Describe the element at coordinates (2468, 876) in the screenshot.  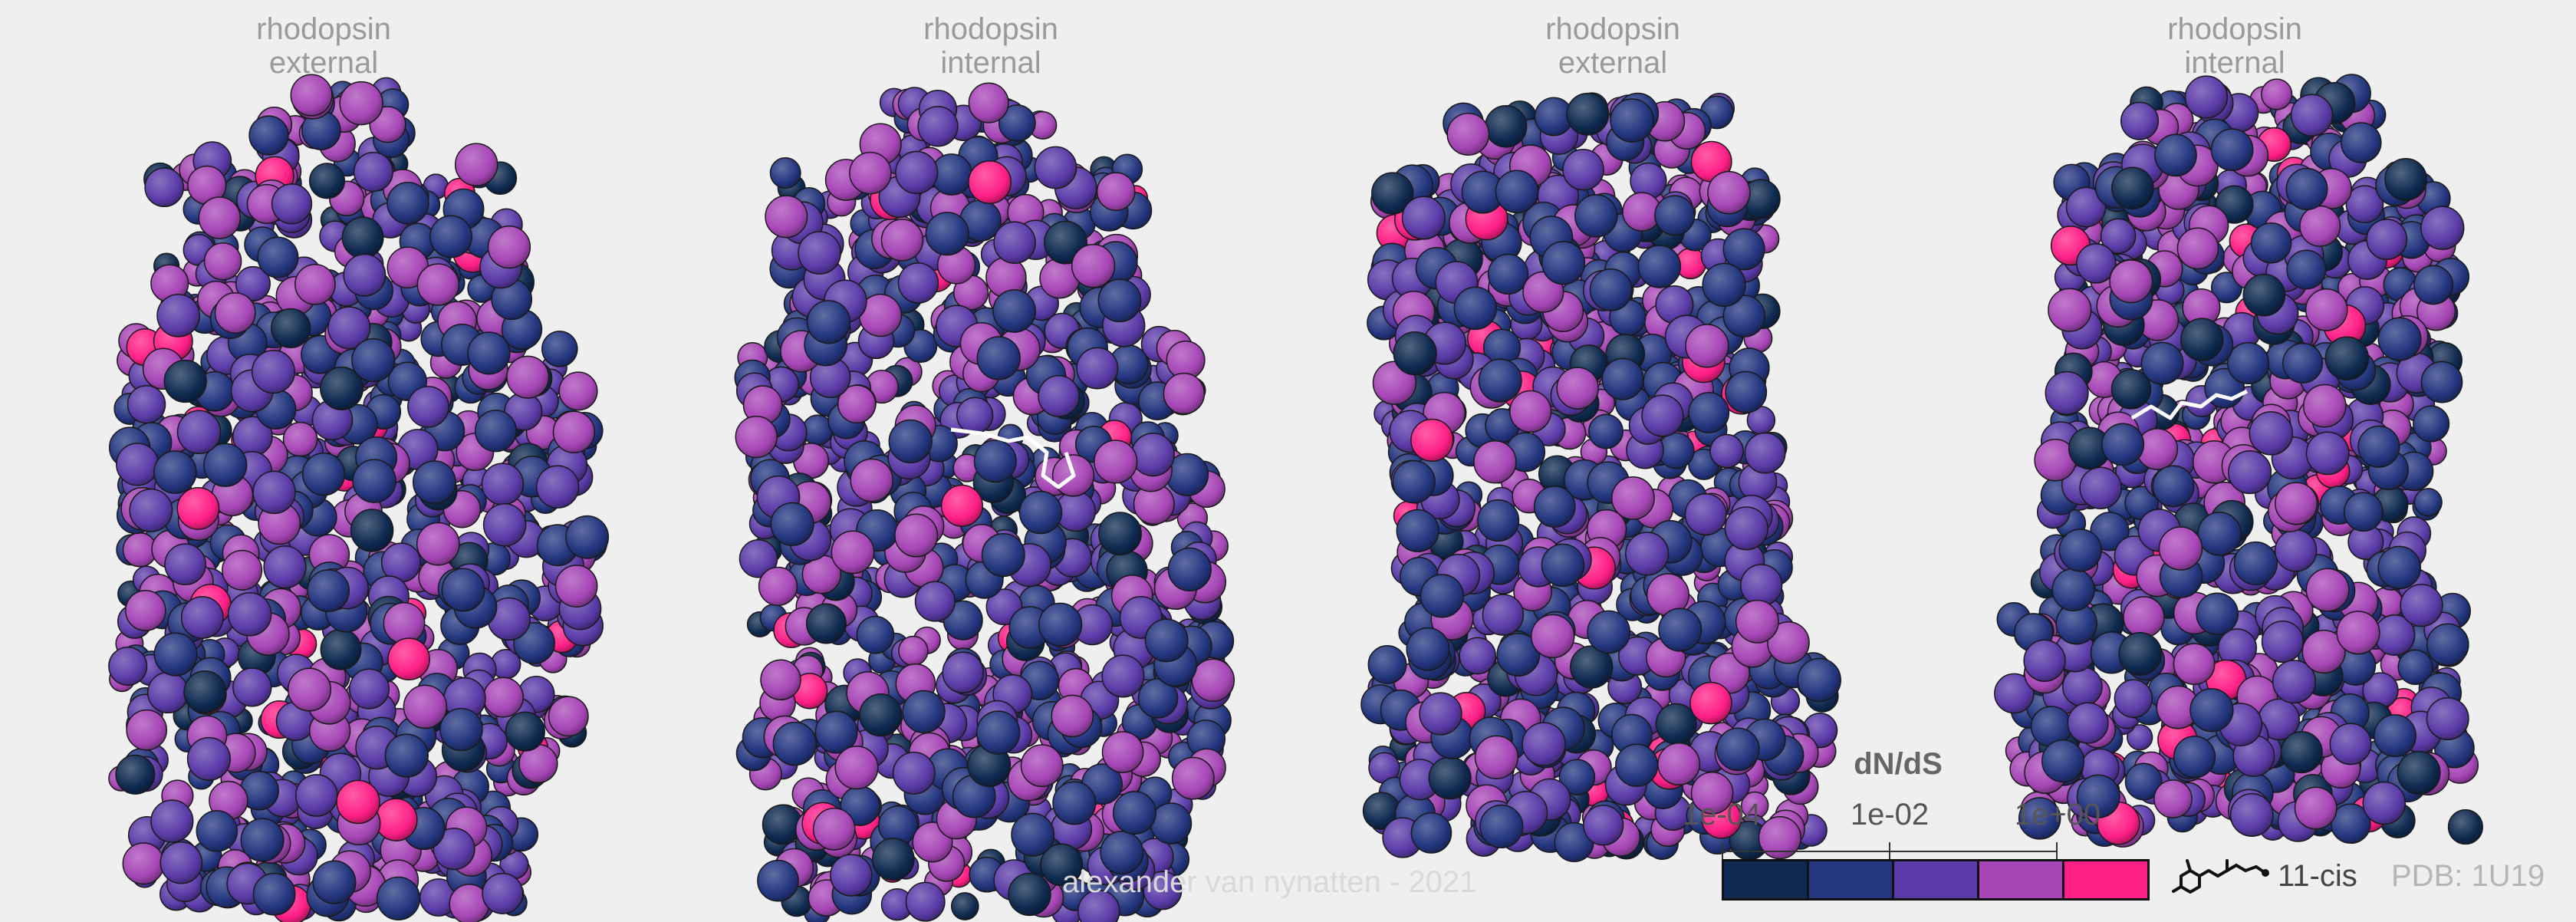
I see `pdb-label: PDB: 1U19` at that location.